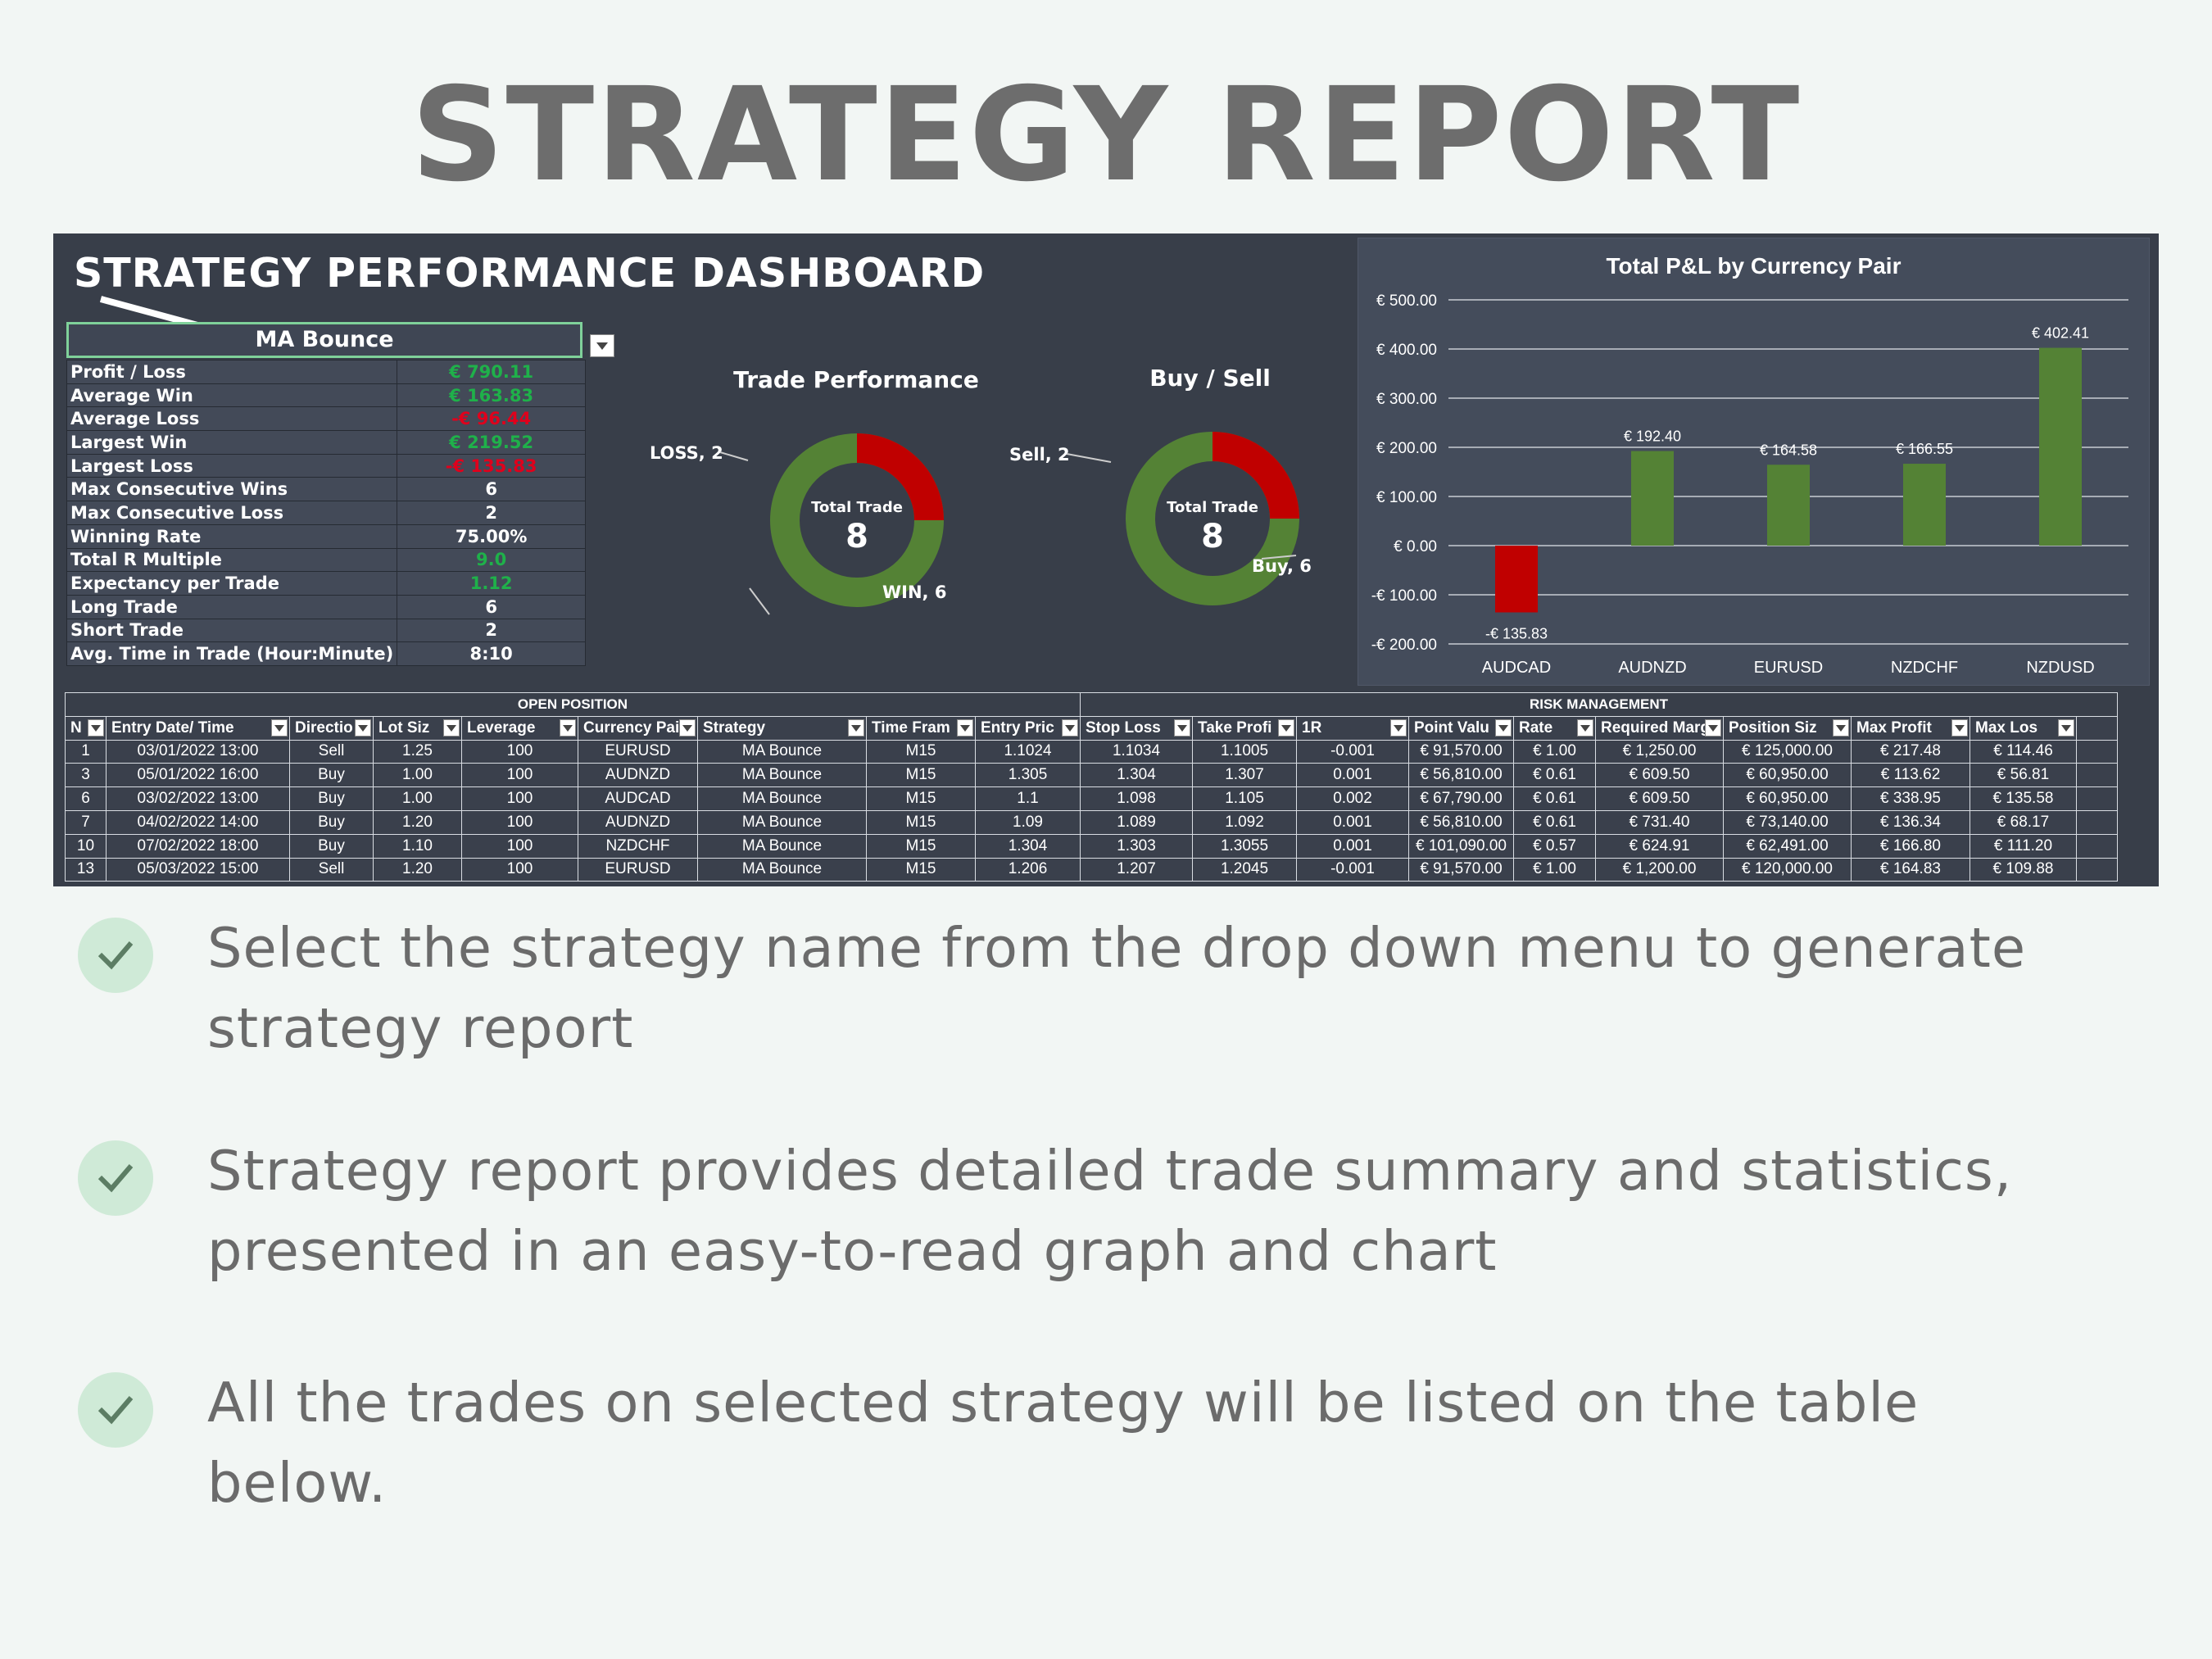  Describe the element at coordinates (1406, 399) in the screenshot. I see `y-tick-label: € 300.00` at that location.